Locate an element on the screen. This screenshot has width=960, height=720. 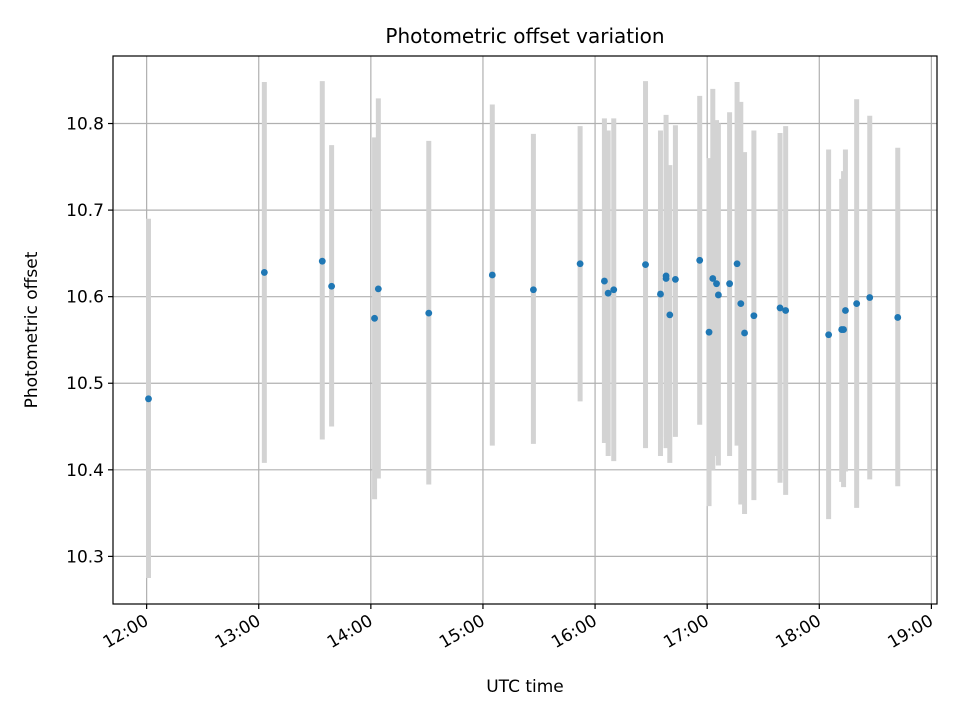
y-axis-label: Photometric offset is located at coordinates (32, 329).